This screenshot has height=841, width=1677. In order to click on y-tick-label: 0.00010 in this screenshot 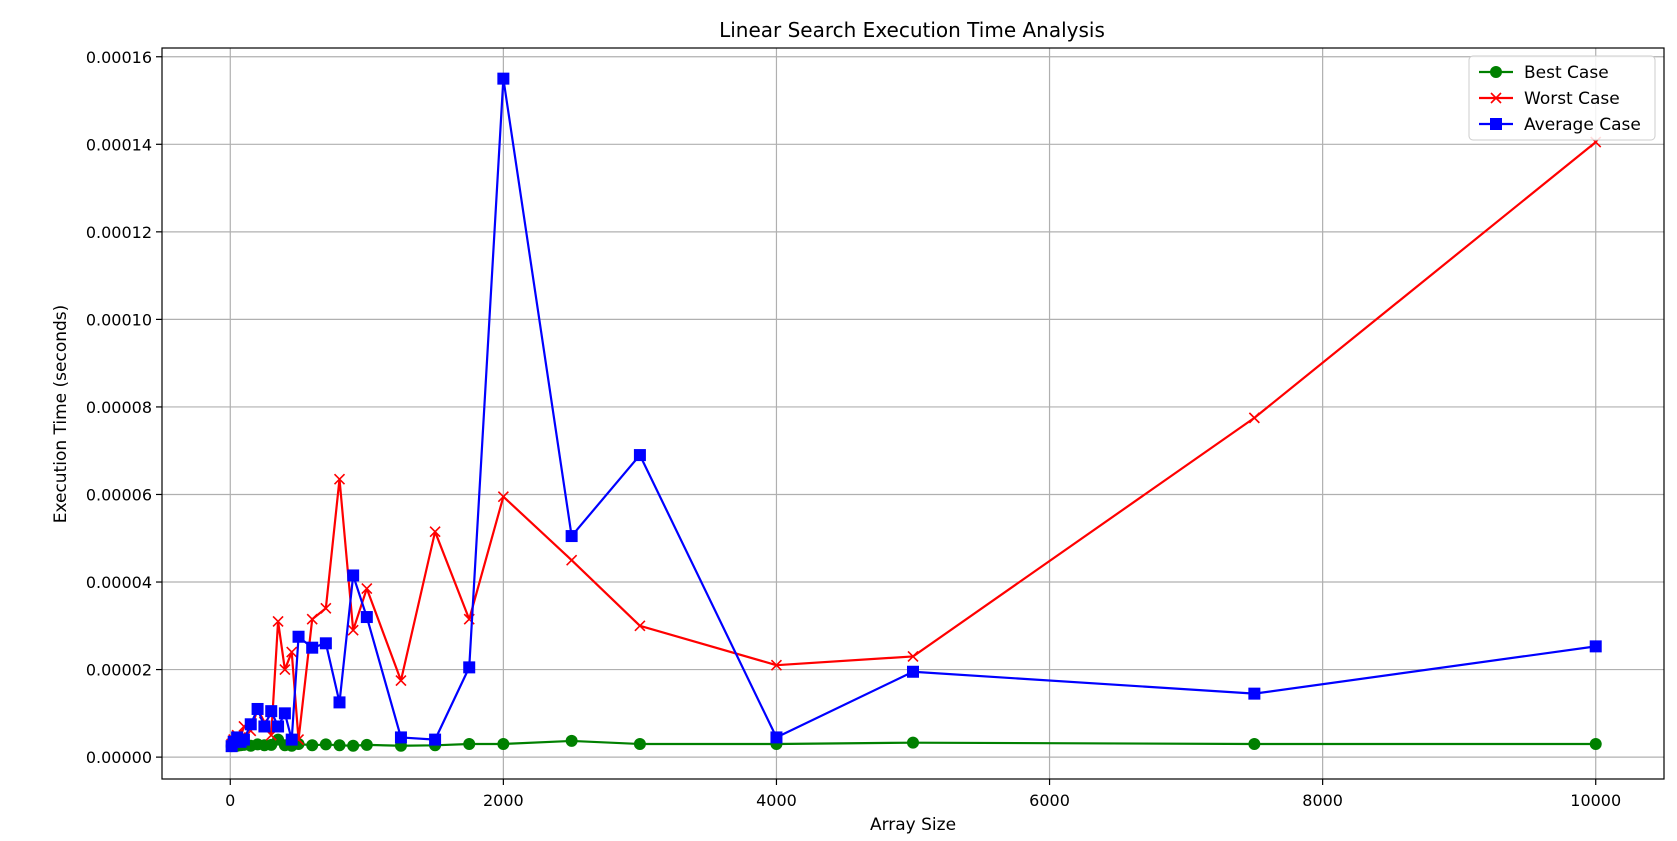, I will do `click(119, 319)`.